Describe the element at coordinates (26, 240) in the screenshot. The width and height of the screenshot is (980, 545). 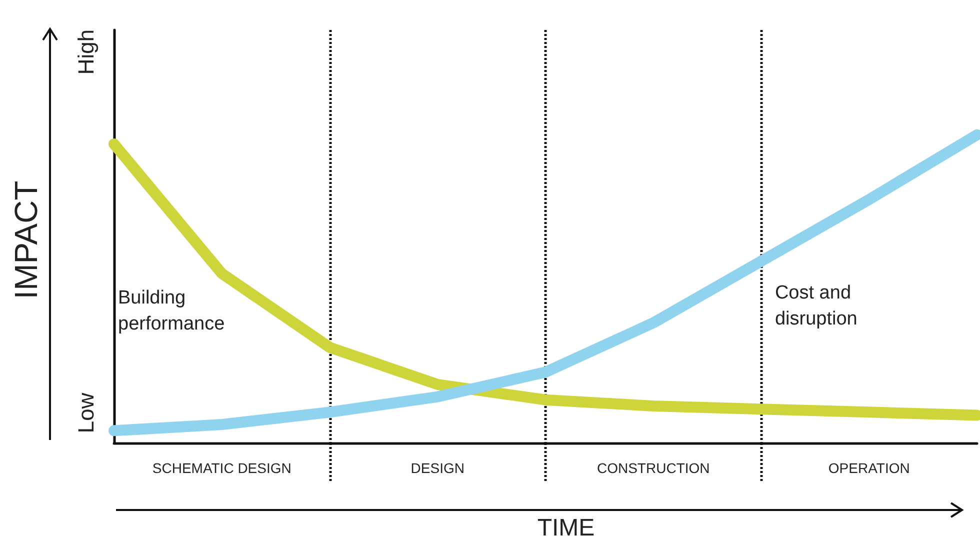
I see `y-axis-title: IMPACT` at that location.